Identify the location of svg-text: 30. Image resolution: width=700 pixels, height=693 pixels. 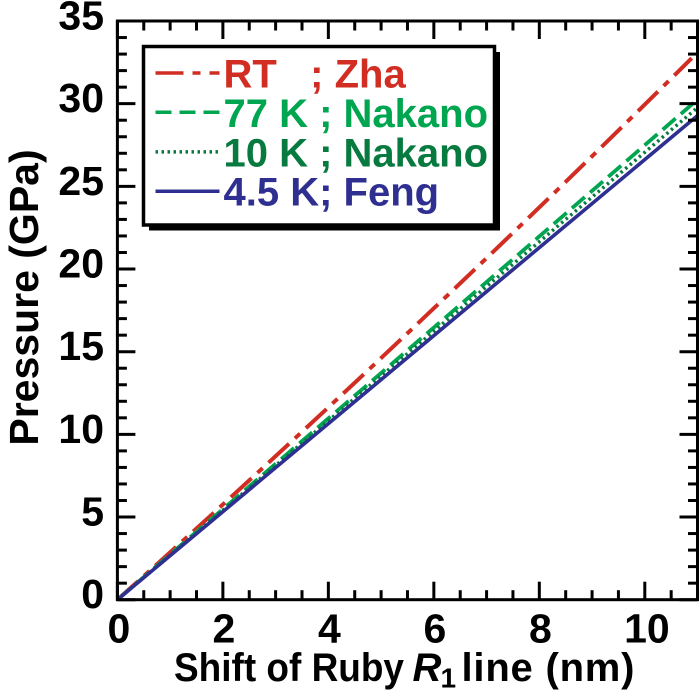
(81, 98).